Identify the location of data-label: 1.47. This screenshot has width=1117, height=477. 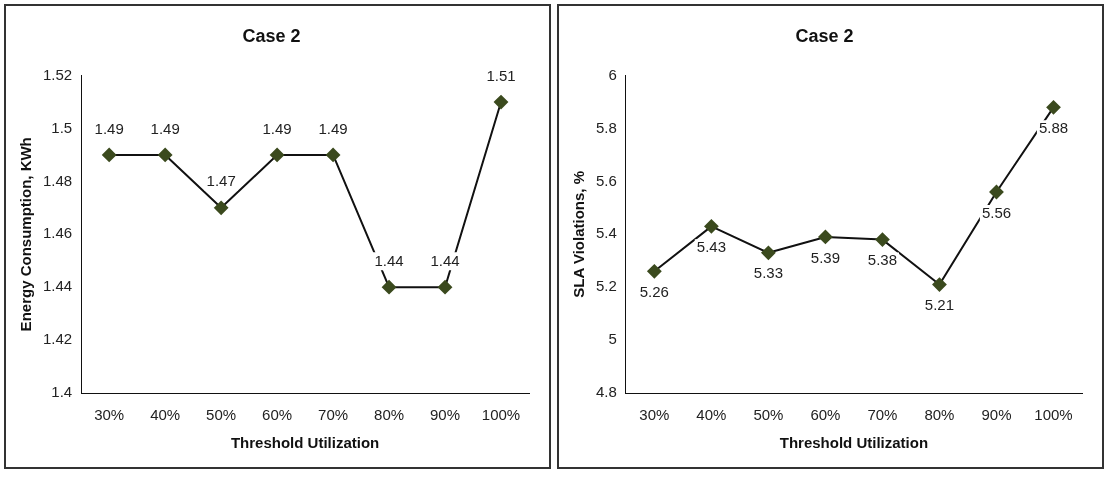
(221, 181).